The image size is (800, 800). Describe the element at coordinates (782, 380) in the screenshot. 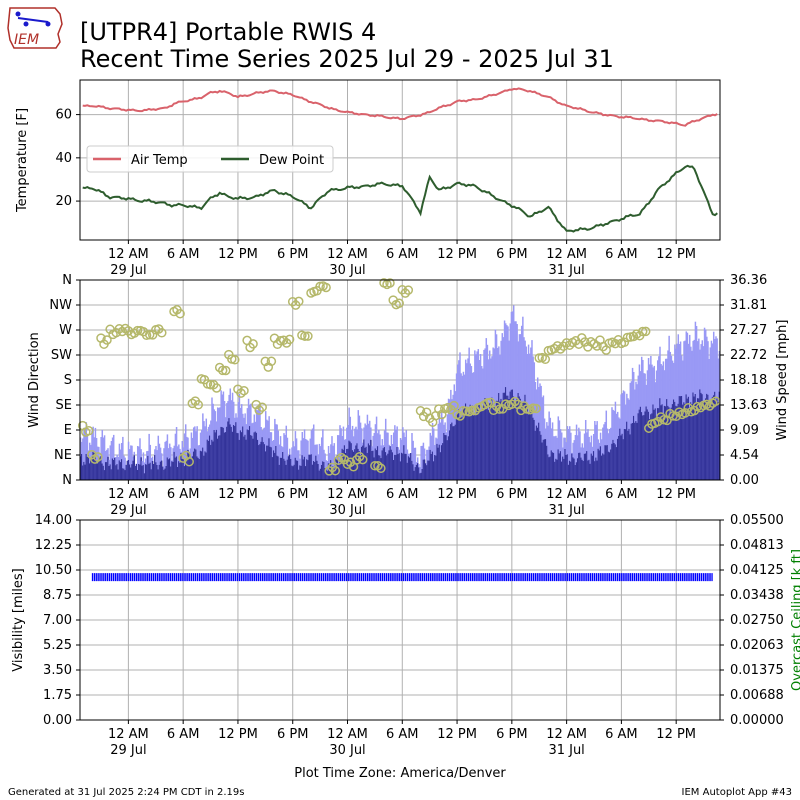

I see `y2-axis-label: Wind Speed [mph]` at that location.